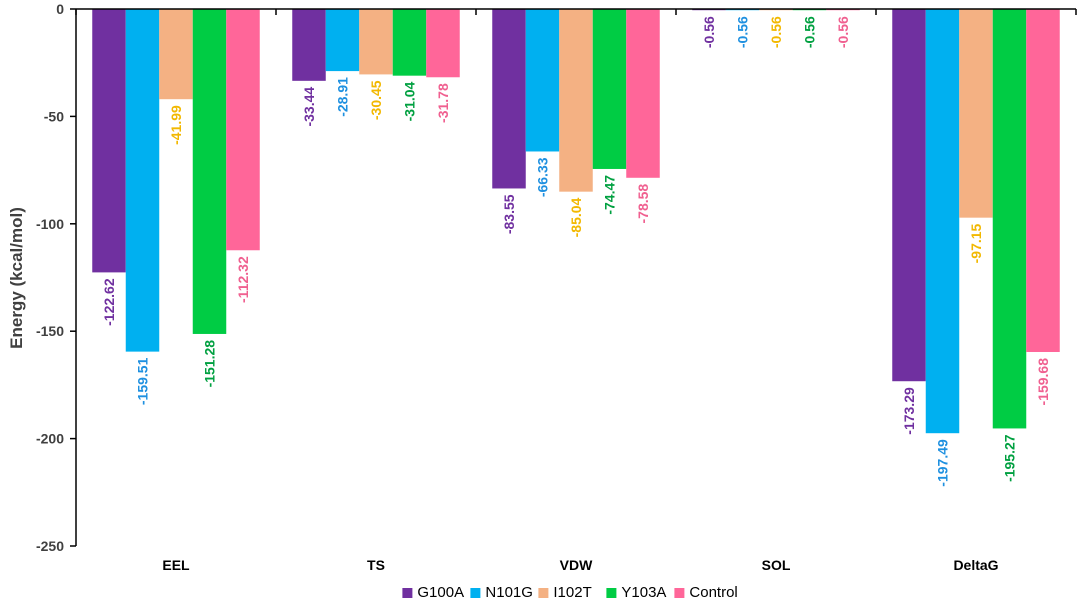  I want to click on data-label-i102t: -85.04, so click(576, 217).